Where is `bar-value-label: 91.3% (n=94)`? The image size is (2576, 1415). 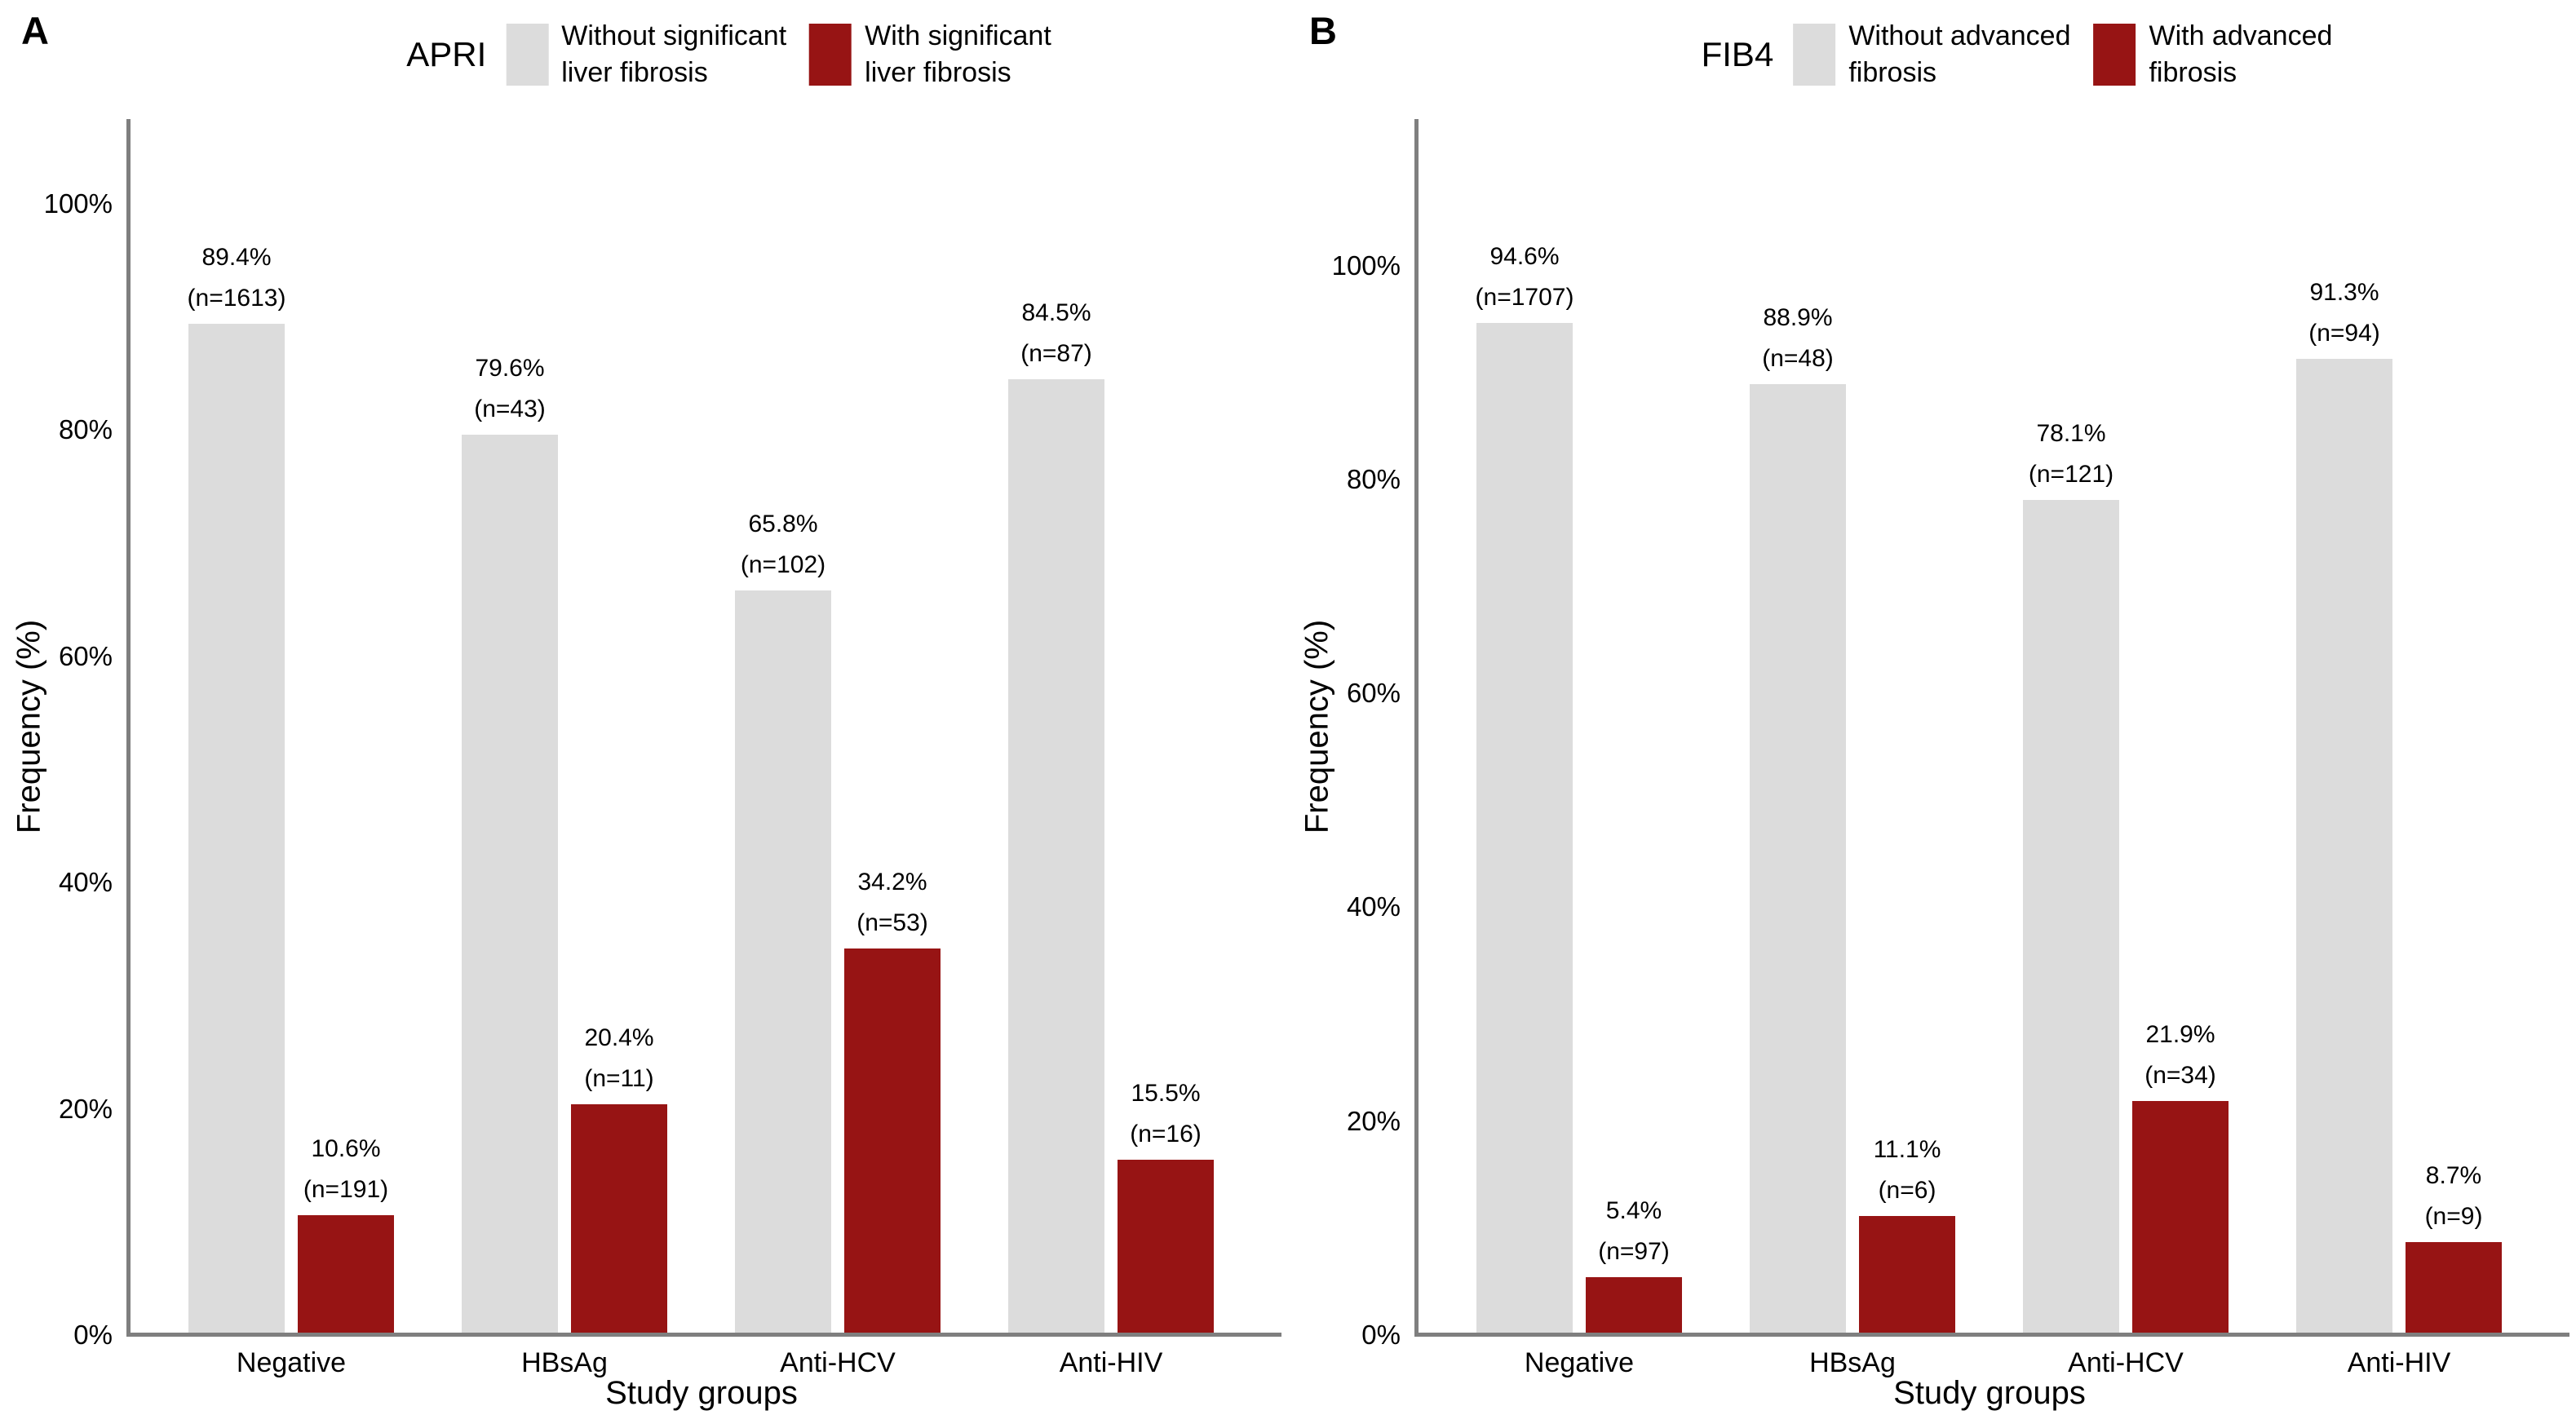
bar-value-label: 91.3% (n=94) is located at coordinates (2344, 313).